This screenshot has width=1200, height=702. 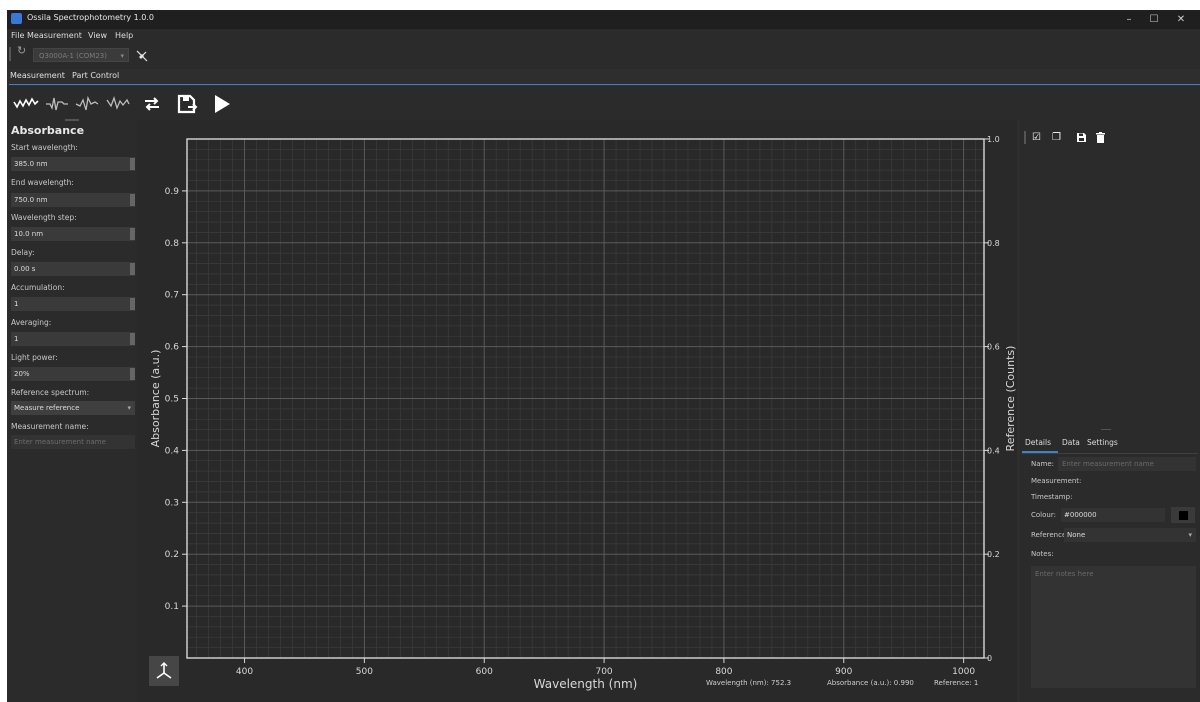 I want to click on accumulation-spinbox: 1, so click(x=73, y=304).